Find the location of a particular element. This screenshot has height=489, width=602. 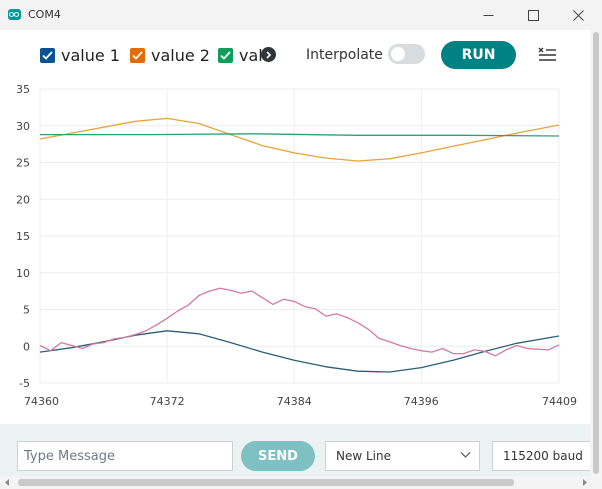

x-axis-ticks: 74360 74372 74384 74396 74409 is located at coordinates (300, 401).